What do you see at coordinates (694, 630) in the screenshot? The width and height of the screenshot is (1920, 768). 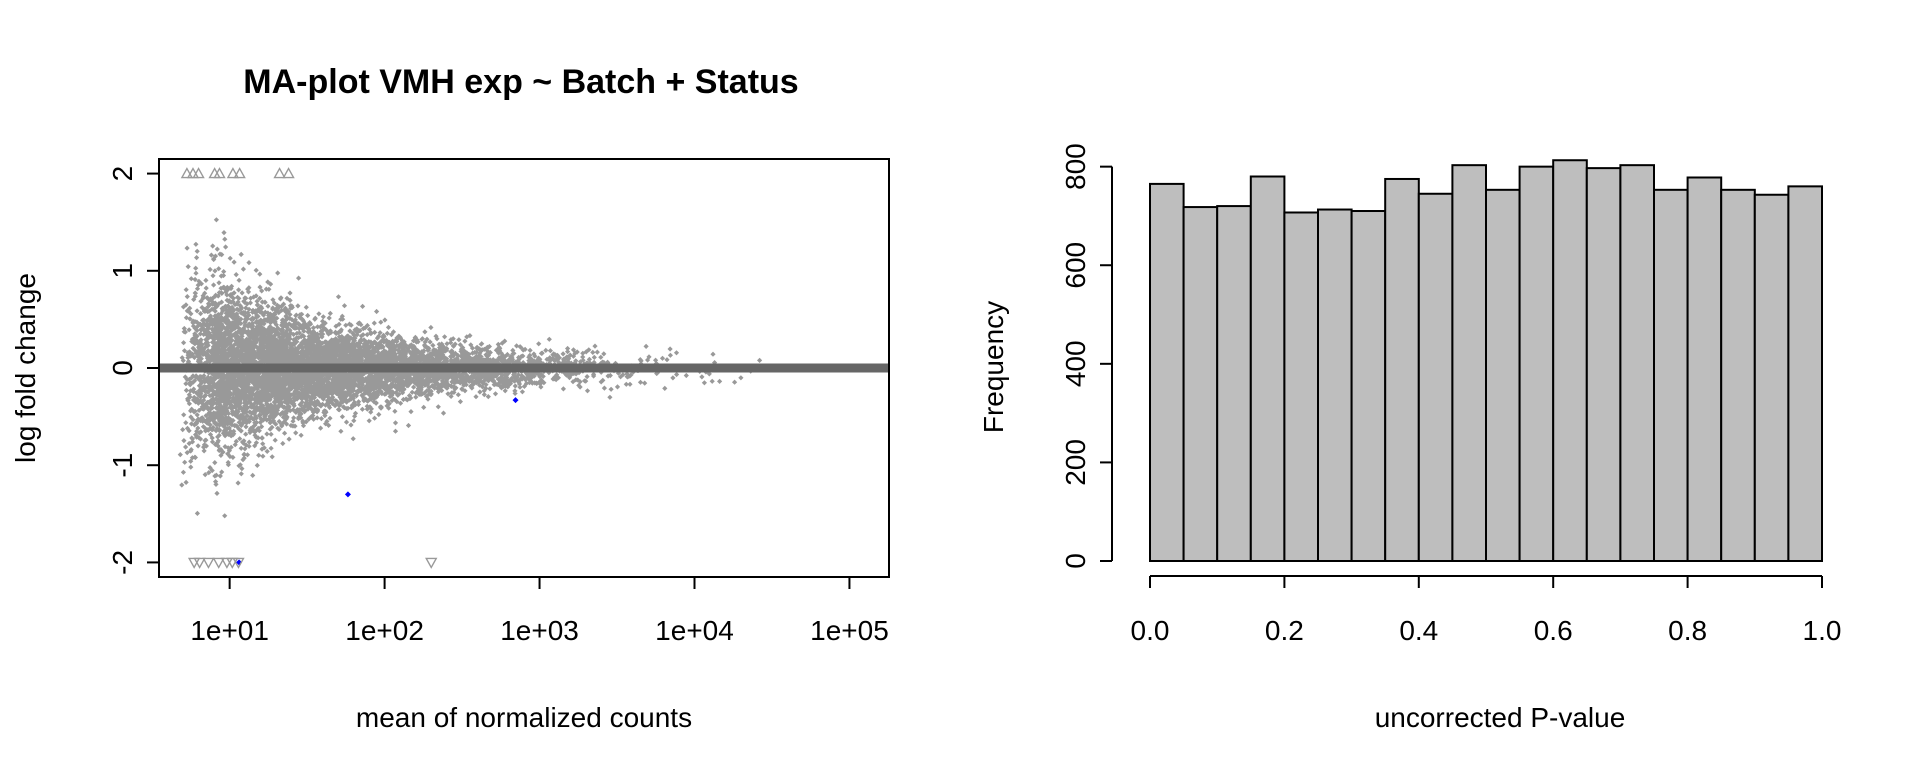 I see `x-tick-label: 1e+04` at bounding box center [694, 630].